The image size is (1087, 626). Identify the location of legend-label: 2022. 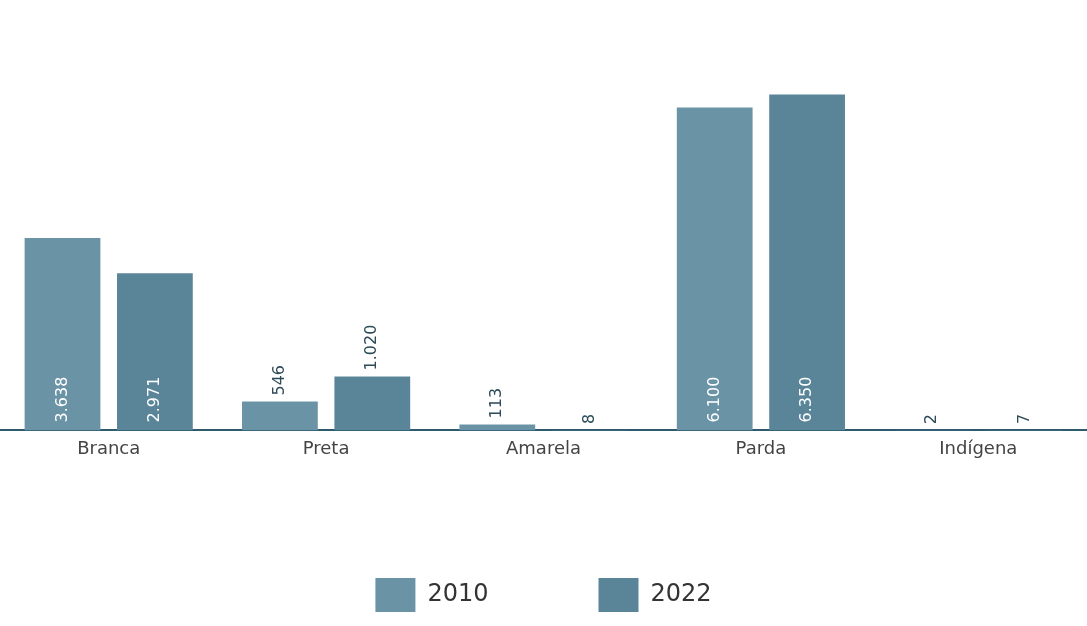
(681, 593).